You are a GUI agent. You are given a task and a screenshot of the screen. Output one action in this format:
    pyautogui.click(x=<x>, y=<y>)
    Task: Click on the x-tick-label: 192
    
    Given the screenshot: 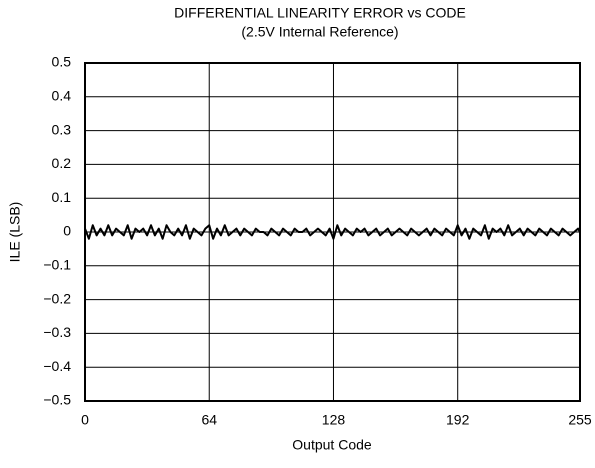 What is the action you would take?
    pyautogui.click(x=458, y=420)
    